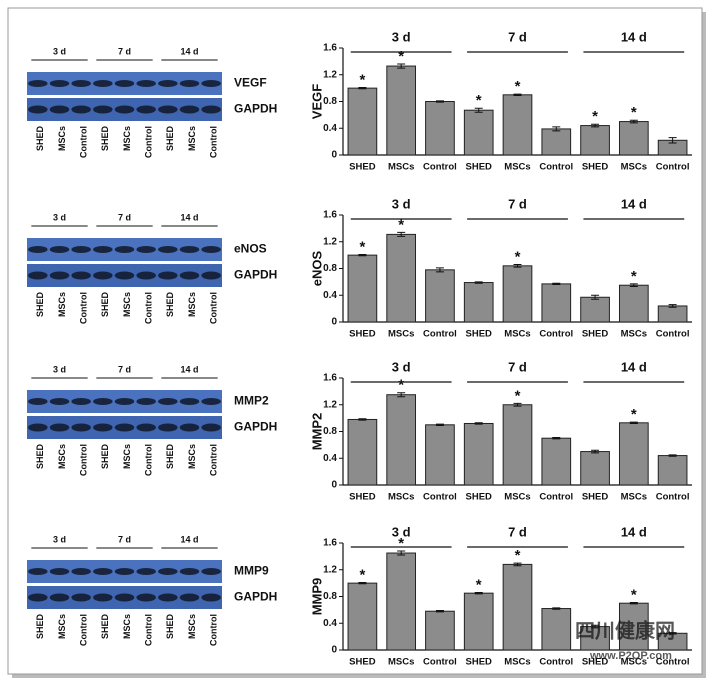 The width and height of the screenshot is (720, 684). What do you see at coordinates (334, 650) in the screenshot?
I see `y-tick-label: 0` at bounding box center [334, 650].